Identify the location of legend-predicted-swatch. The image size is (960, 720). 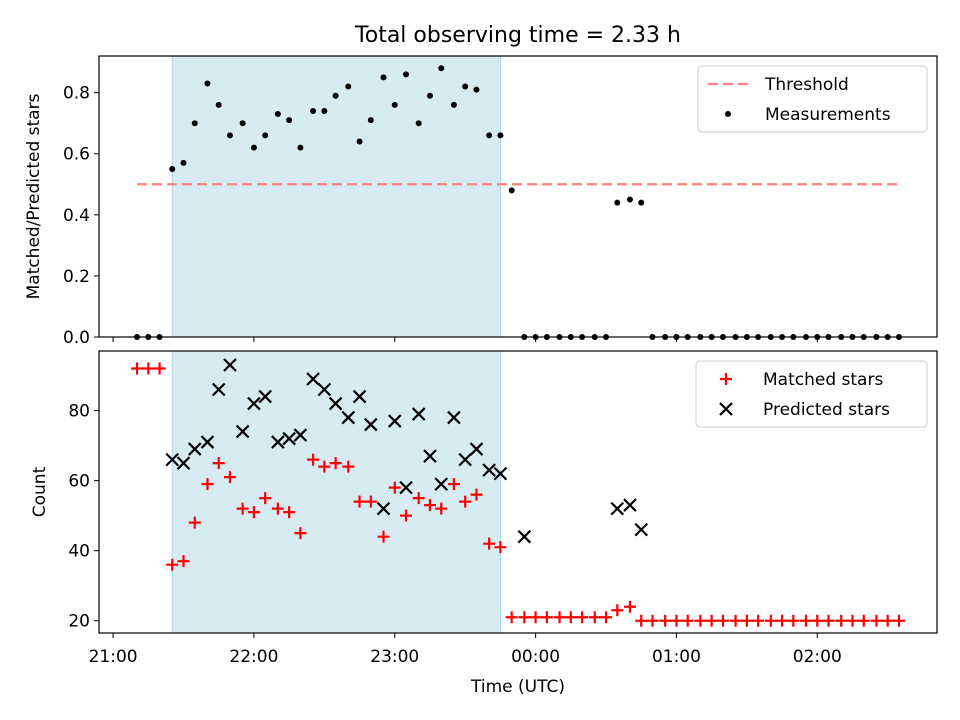
(726, 409).